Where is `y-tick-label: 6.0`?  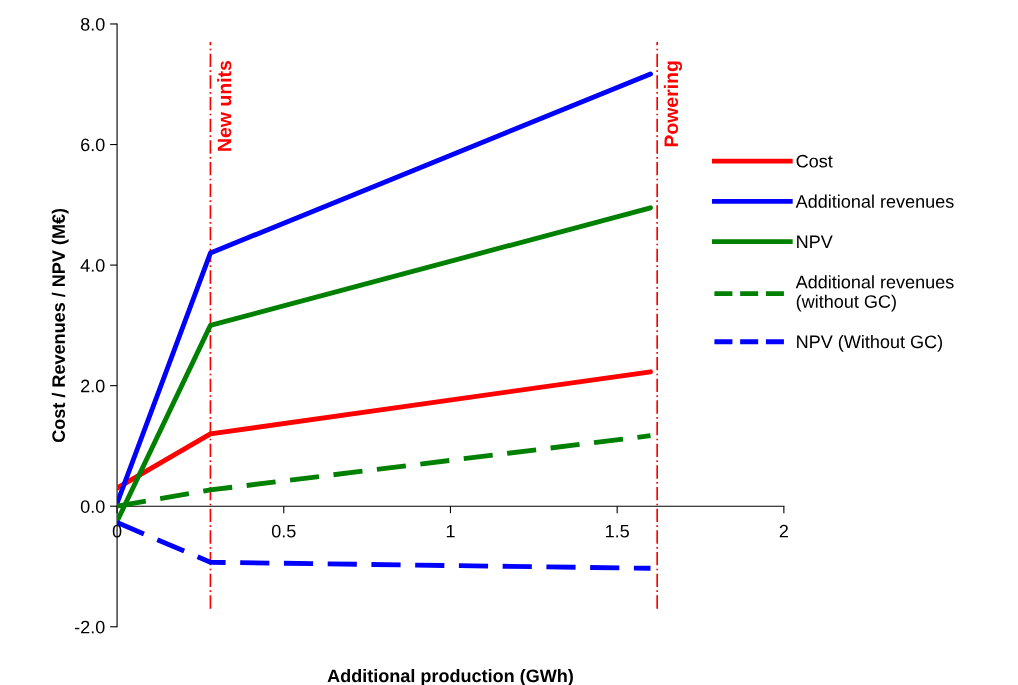 y-tick-label: 6.0 is located at coordinates (93, 145).